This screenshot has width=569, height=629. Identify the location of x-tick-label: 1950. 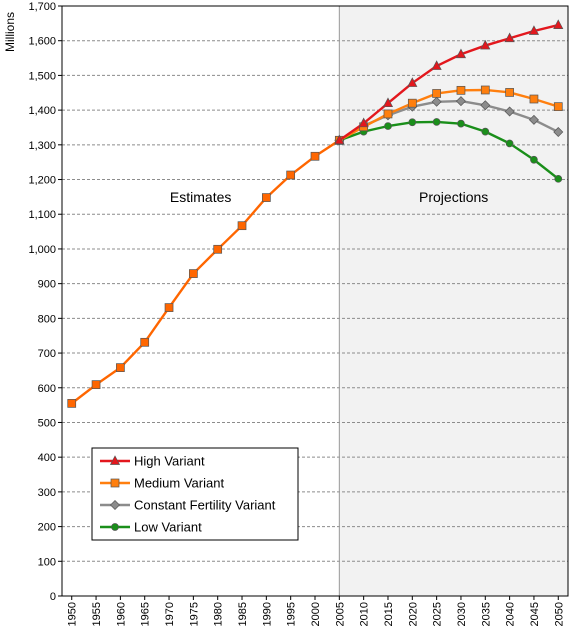
(73, 614).